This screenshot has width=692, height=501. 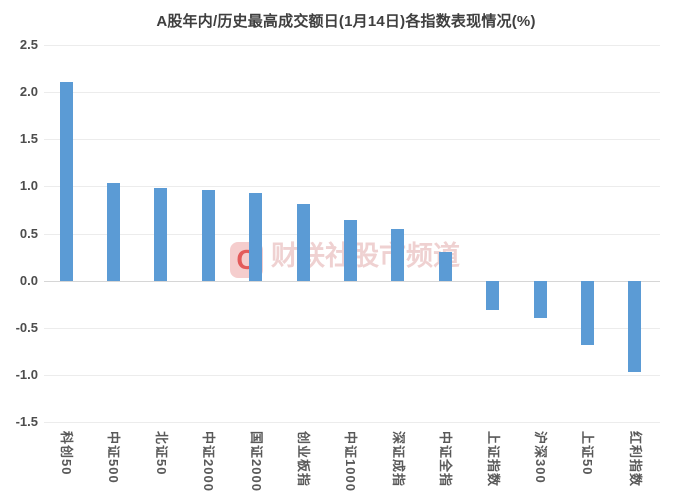 I want to click on bar-上证50, so click(x=587, y=312).